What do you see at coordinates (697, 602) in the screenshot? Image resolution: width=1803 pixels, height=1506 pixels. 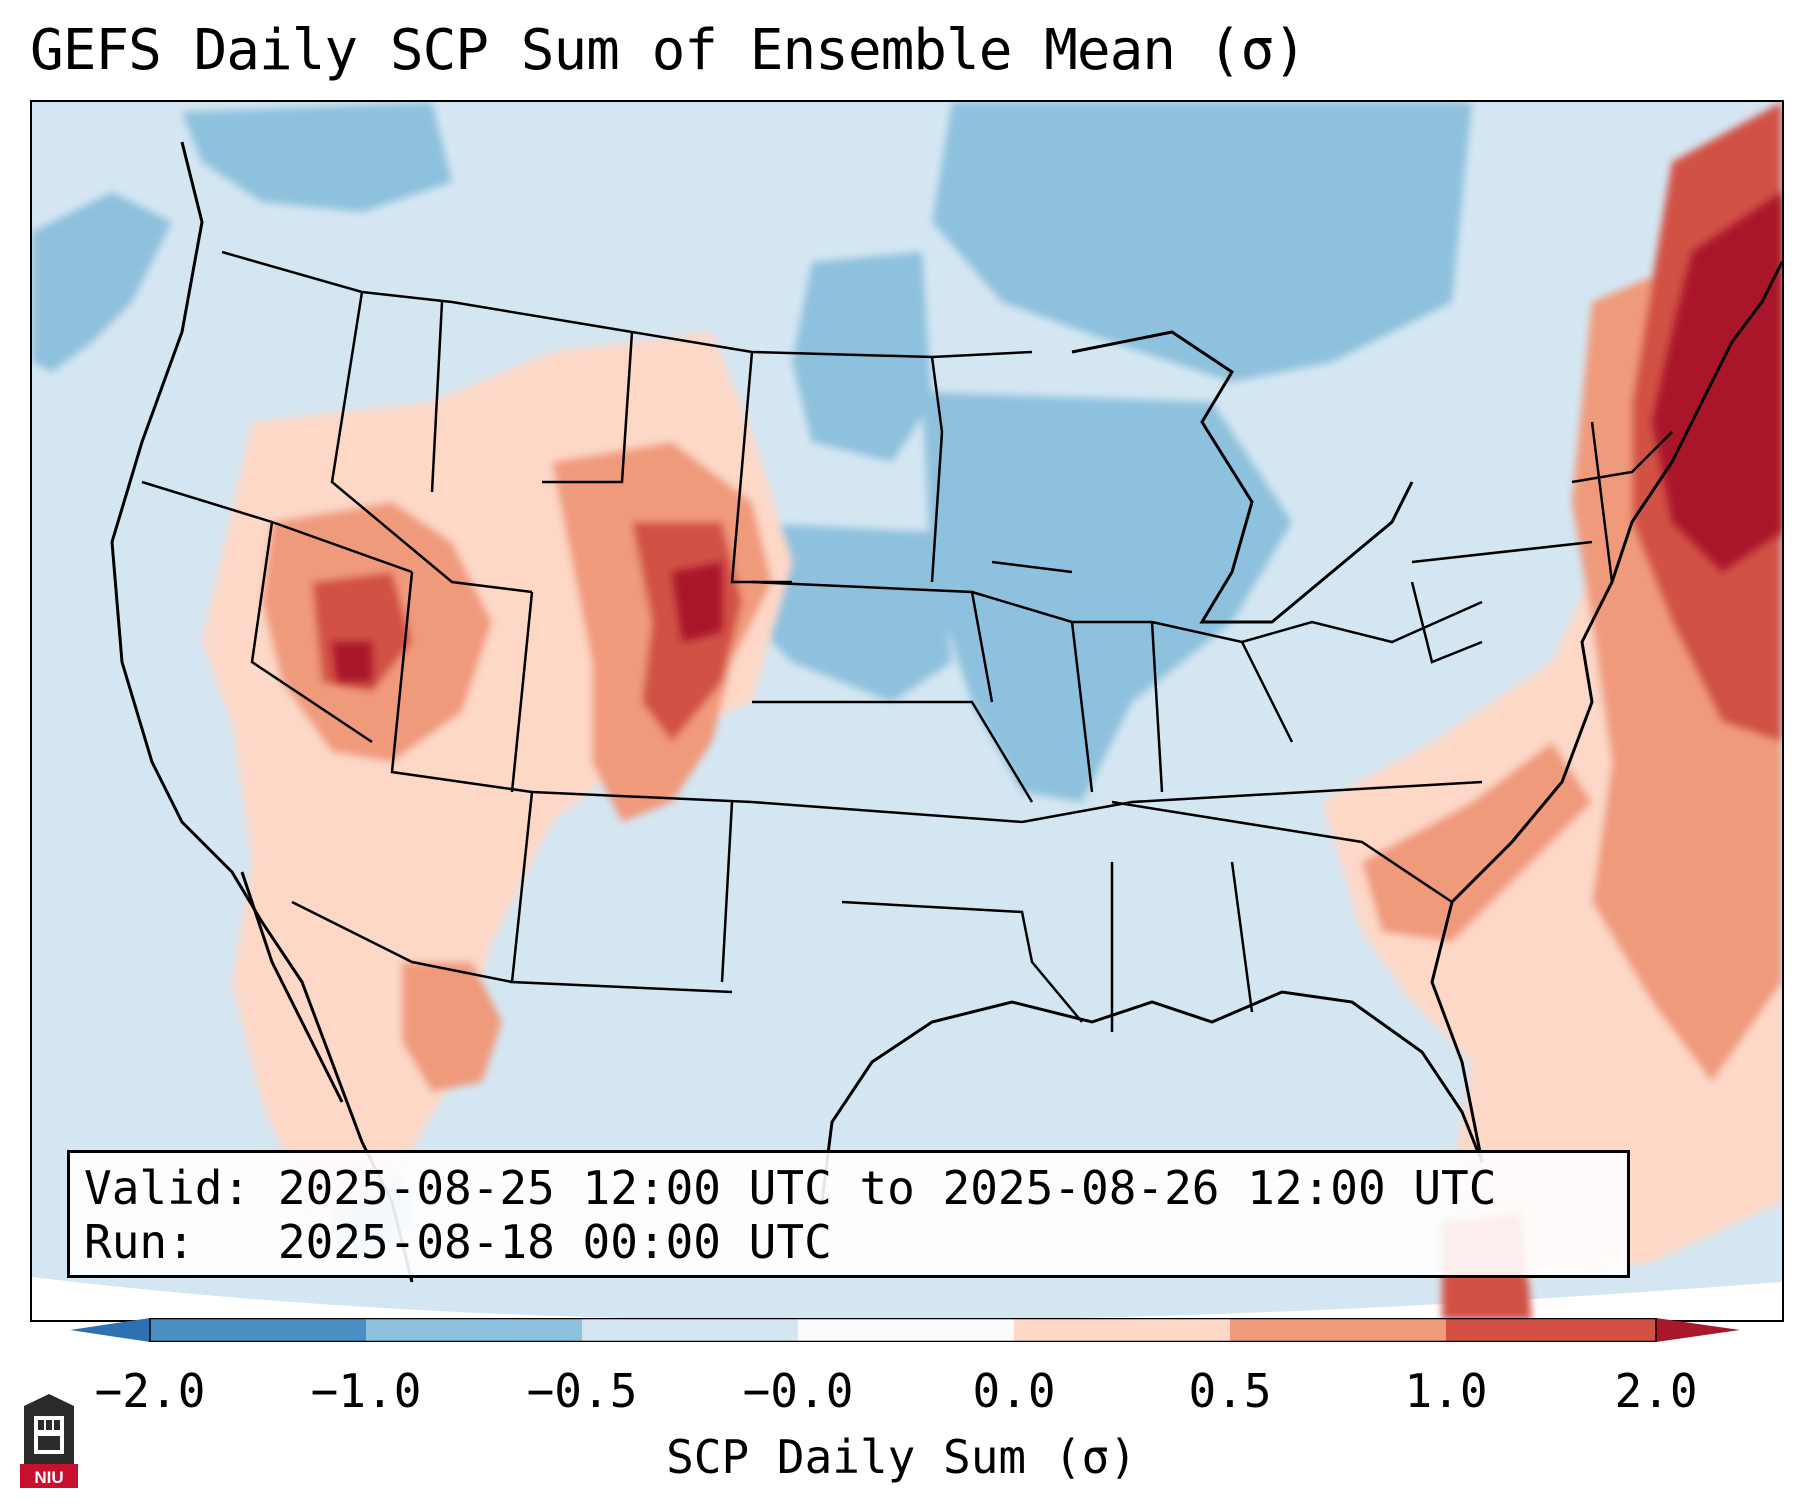 I see `anomaly-max-wyoming` at bounding box center [697, 602].